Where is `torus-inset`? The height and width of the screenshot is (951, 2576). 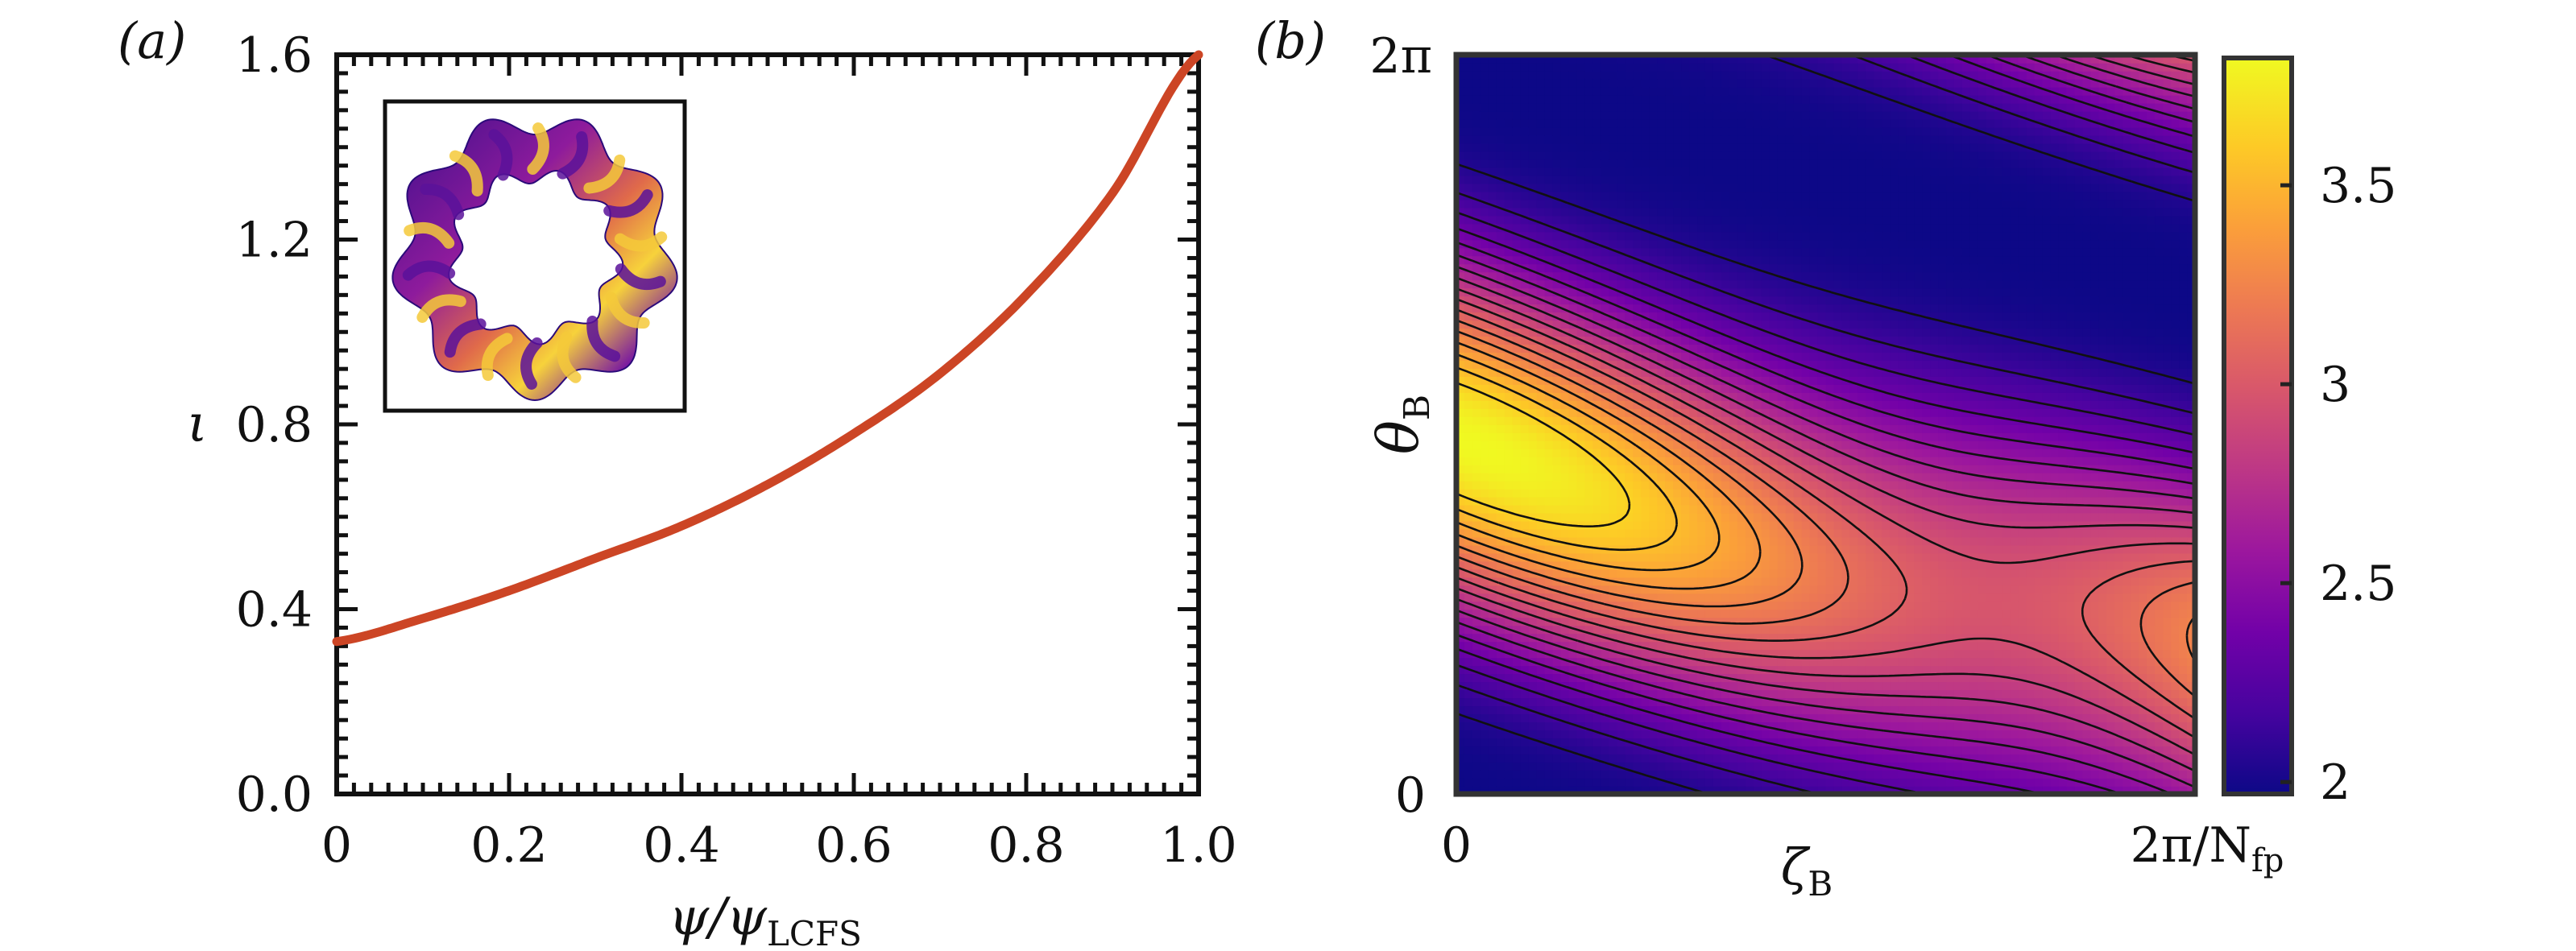
torus-inset is located at coordinates (535, 256).